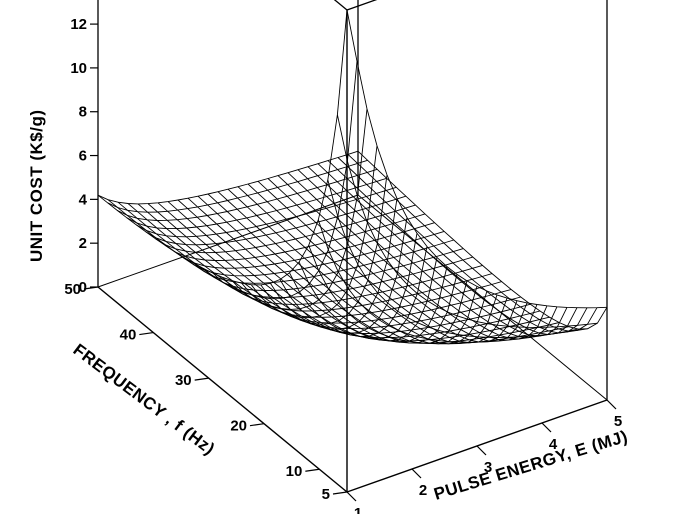 The width and height of the screenshot is (698, 514). Describe the element at coordinates (294, 471) in the screenshot. I see `y-tick-label: 10` at that location.